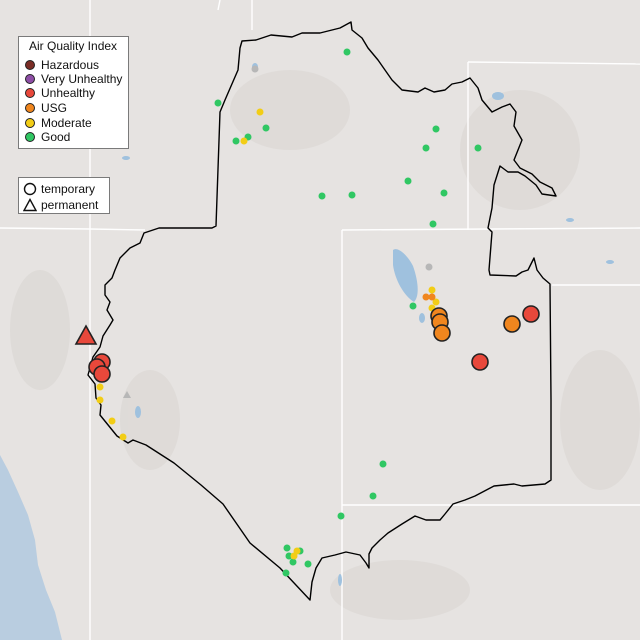 This screenshot has width=640, height=640. What do you see at coordinates (30, 93) in the screenshot?
I see `unhealthy-swatch-icon` at bounding box center [30, 93].